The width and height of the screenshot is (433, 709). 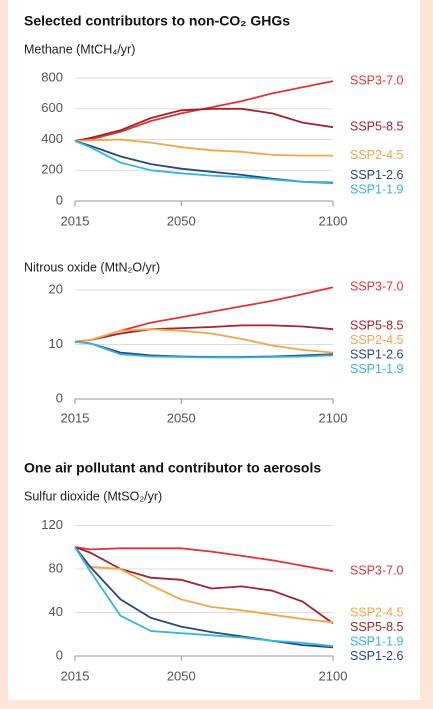 What do you see at coordinates (56, 611) in the screenshot?
I see `y-tick-label: 40` at bounding box center [56, 611].